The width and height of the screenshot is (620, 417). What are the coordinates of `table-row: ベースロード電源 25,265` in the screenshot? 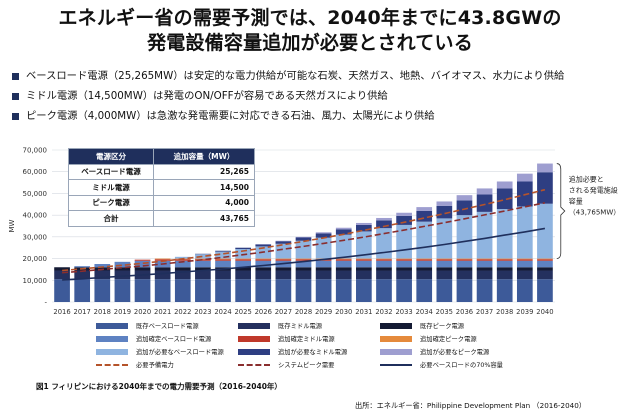 It's located at (161, 171).